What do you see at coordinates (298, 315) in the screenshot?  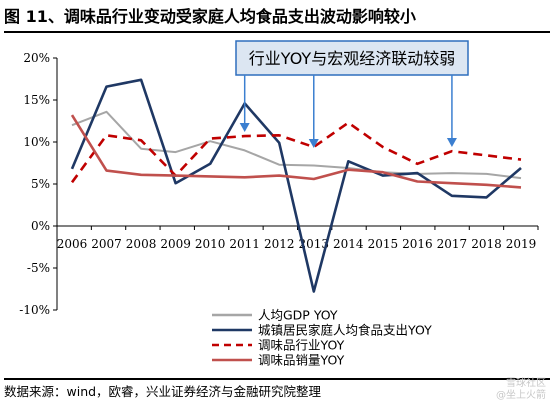 I see `legend-label: 人均GDP YOY` at bounding box center [298, 315].